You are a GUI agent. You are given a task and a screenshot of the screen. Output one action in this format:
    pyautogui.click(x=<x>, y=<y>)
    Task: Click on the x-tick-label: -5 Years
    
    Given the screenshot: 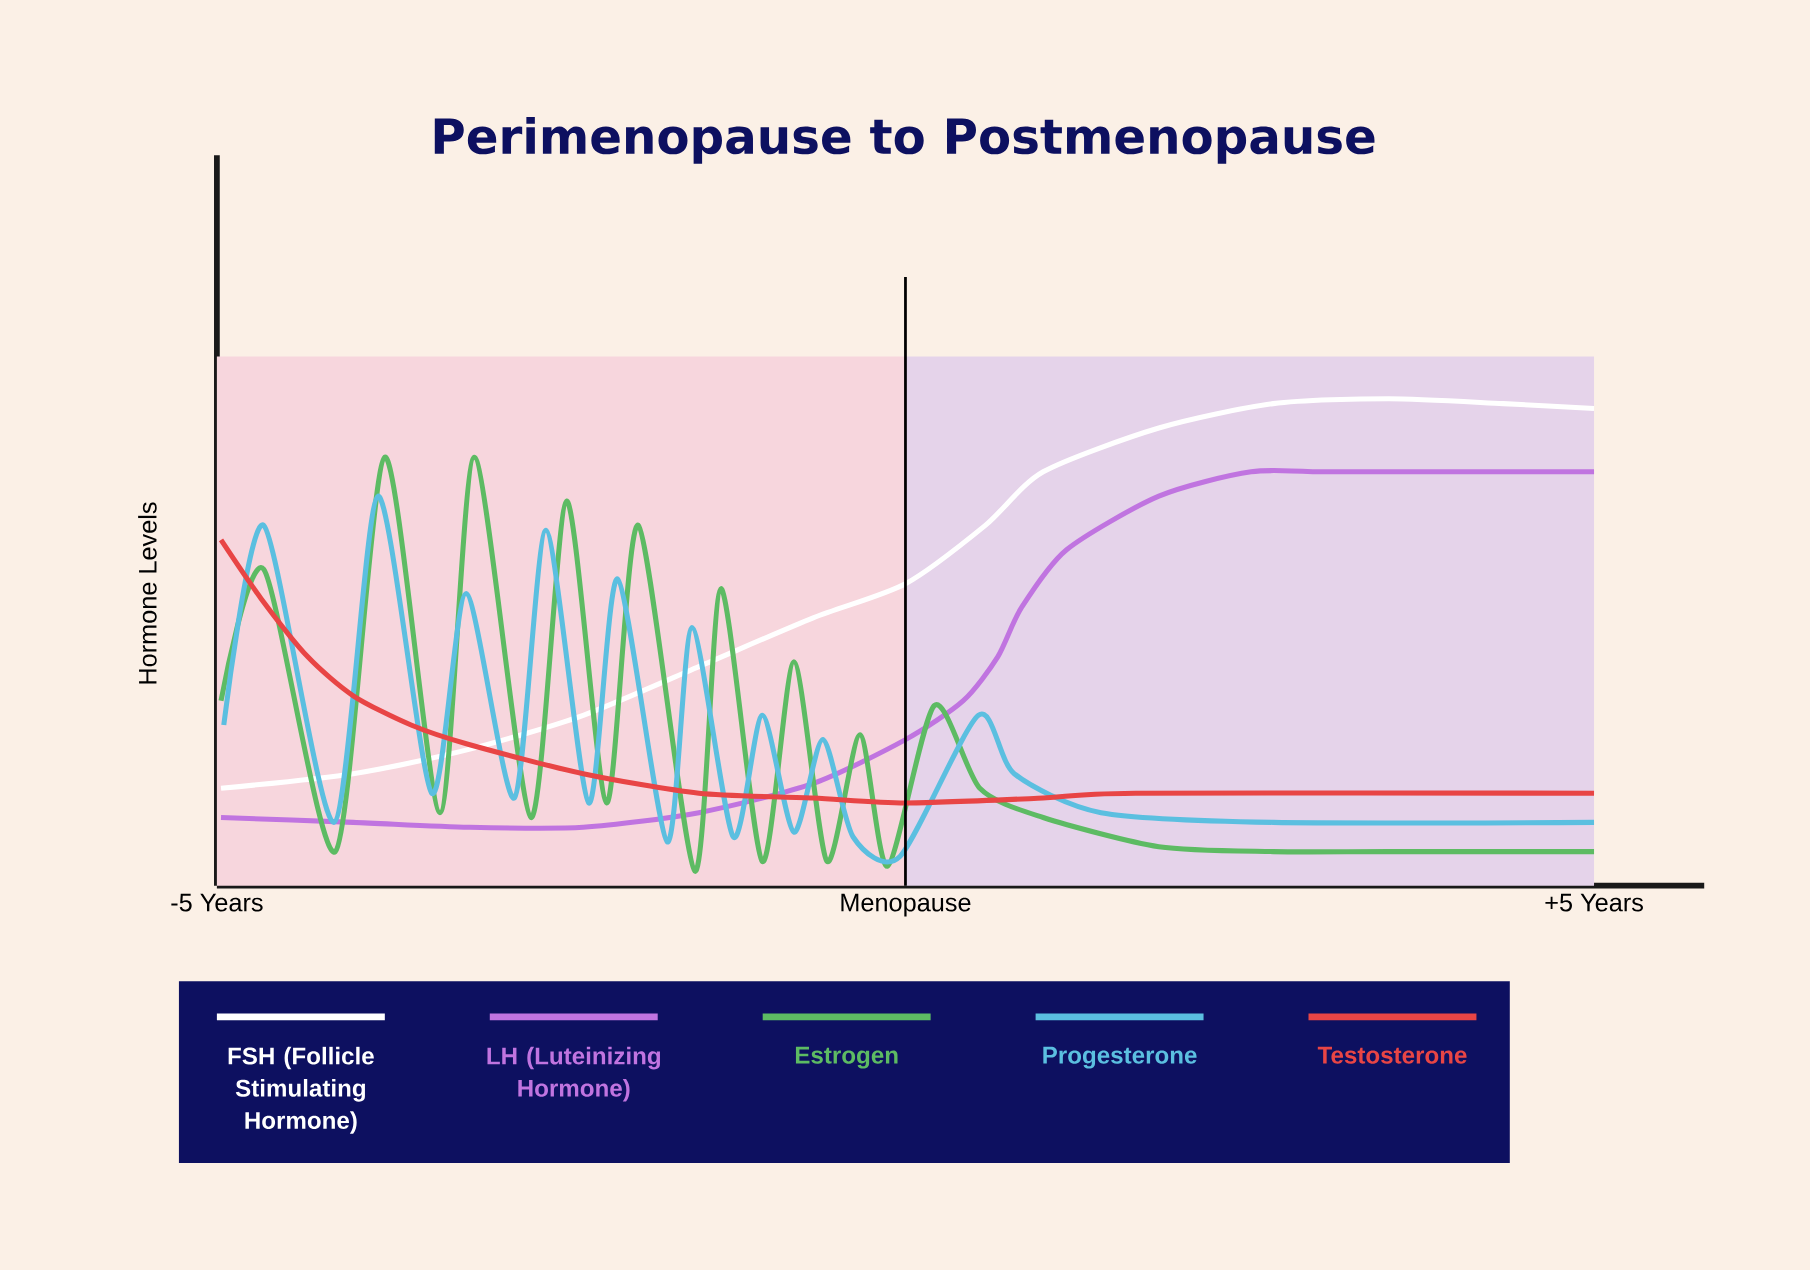 What is the action you would take?
    pyautogui.click(x=217, y=902)
    